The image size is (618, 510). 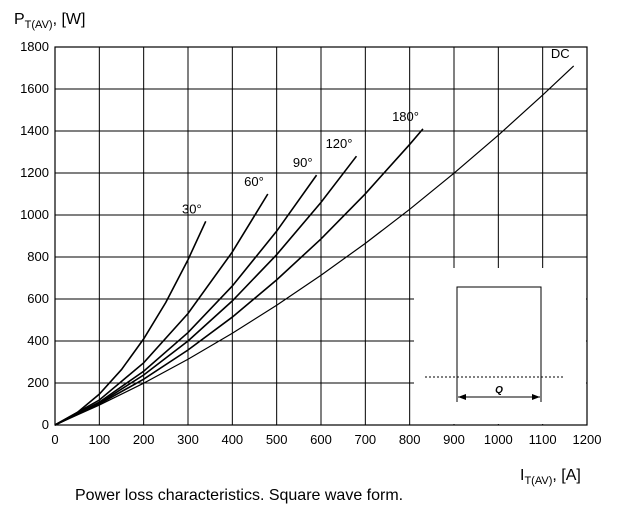 What do you see at coordinates (34, 130) in the screenshot?
I see `y-tick-label: 1400` at bounding box center [34, 130].